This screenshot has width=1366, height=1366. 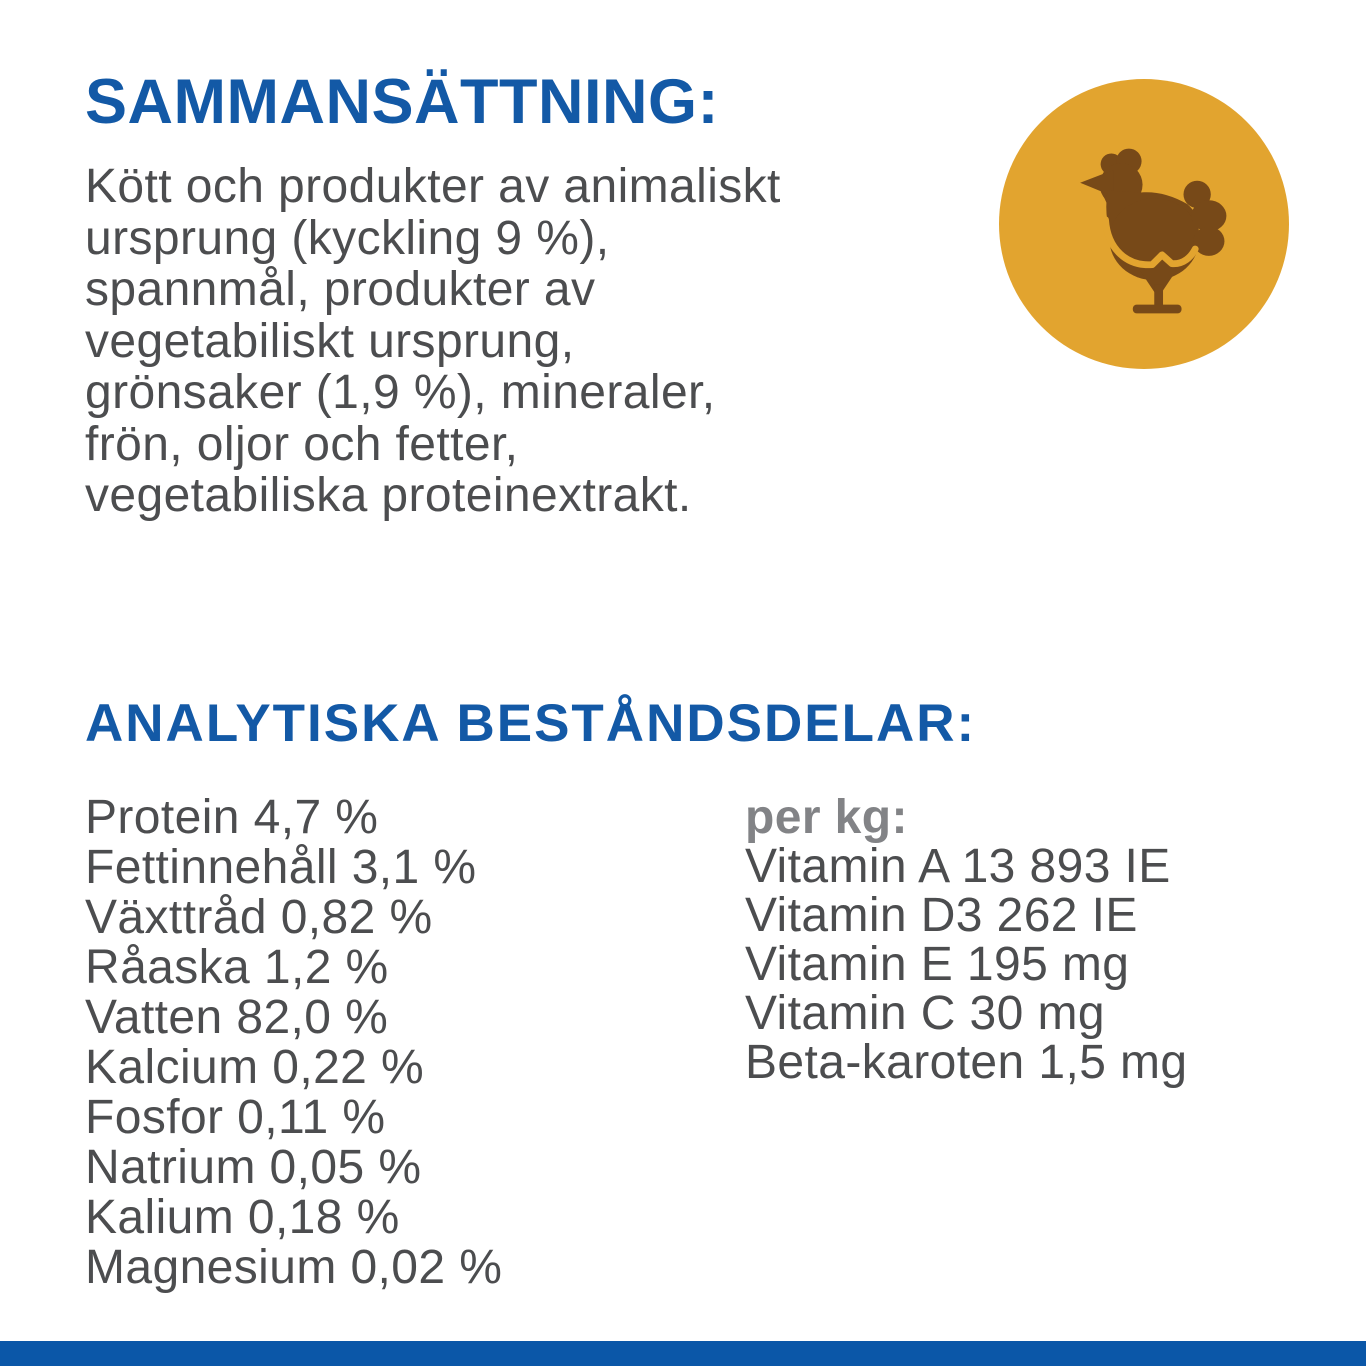 I want to click on composition-line: spannmål, produkter av, so click(x=340, y=289).